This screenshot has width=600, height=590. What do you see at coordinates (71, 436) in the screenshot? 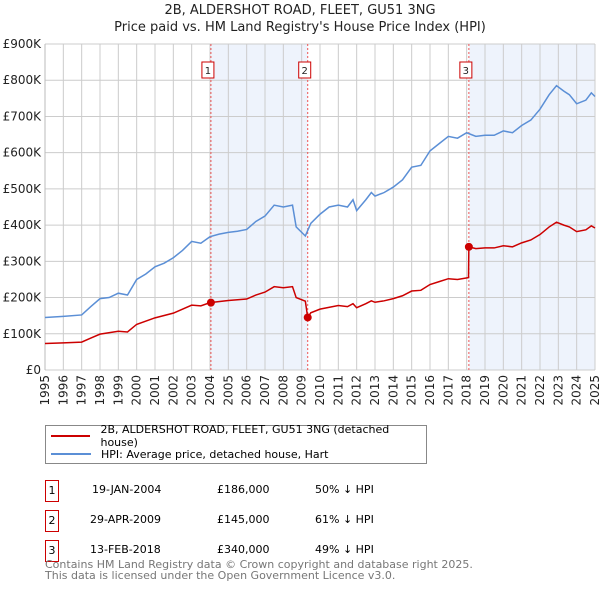
I see `red-line-swatch` at bounding box center [71, 436].